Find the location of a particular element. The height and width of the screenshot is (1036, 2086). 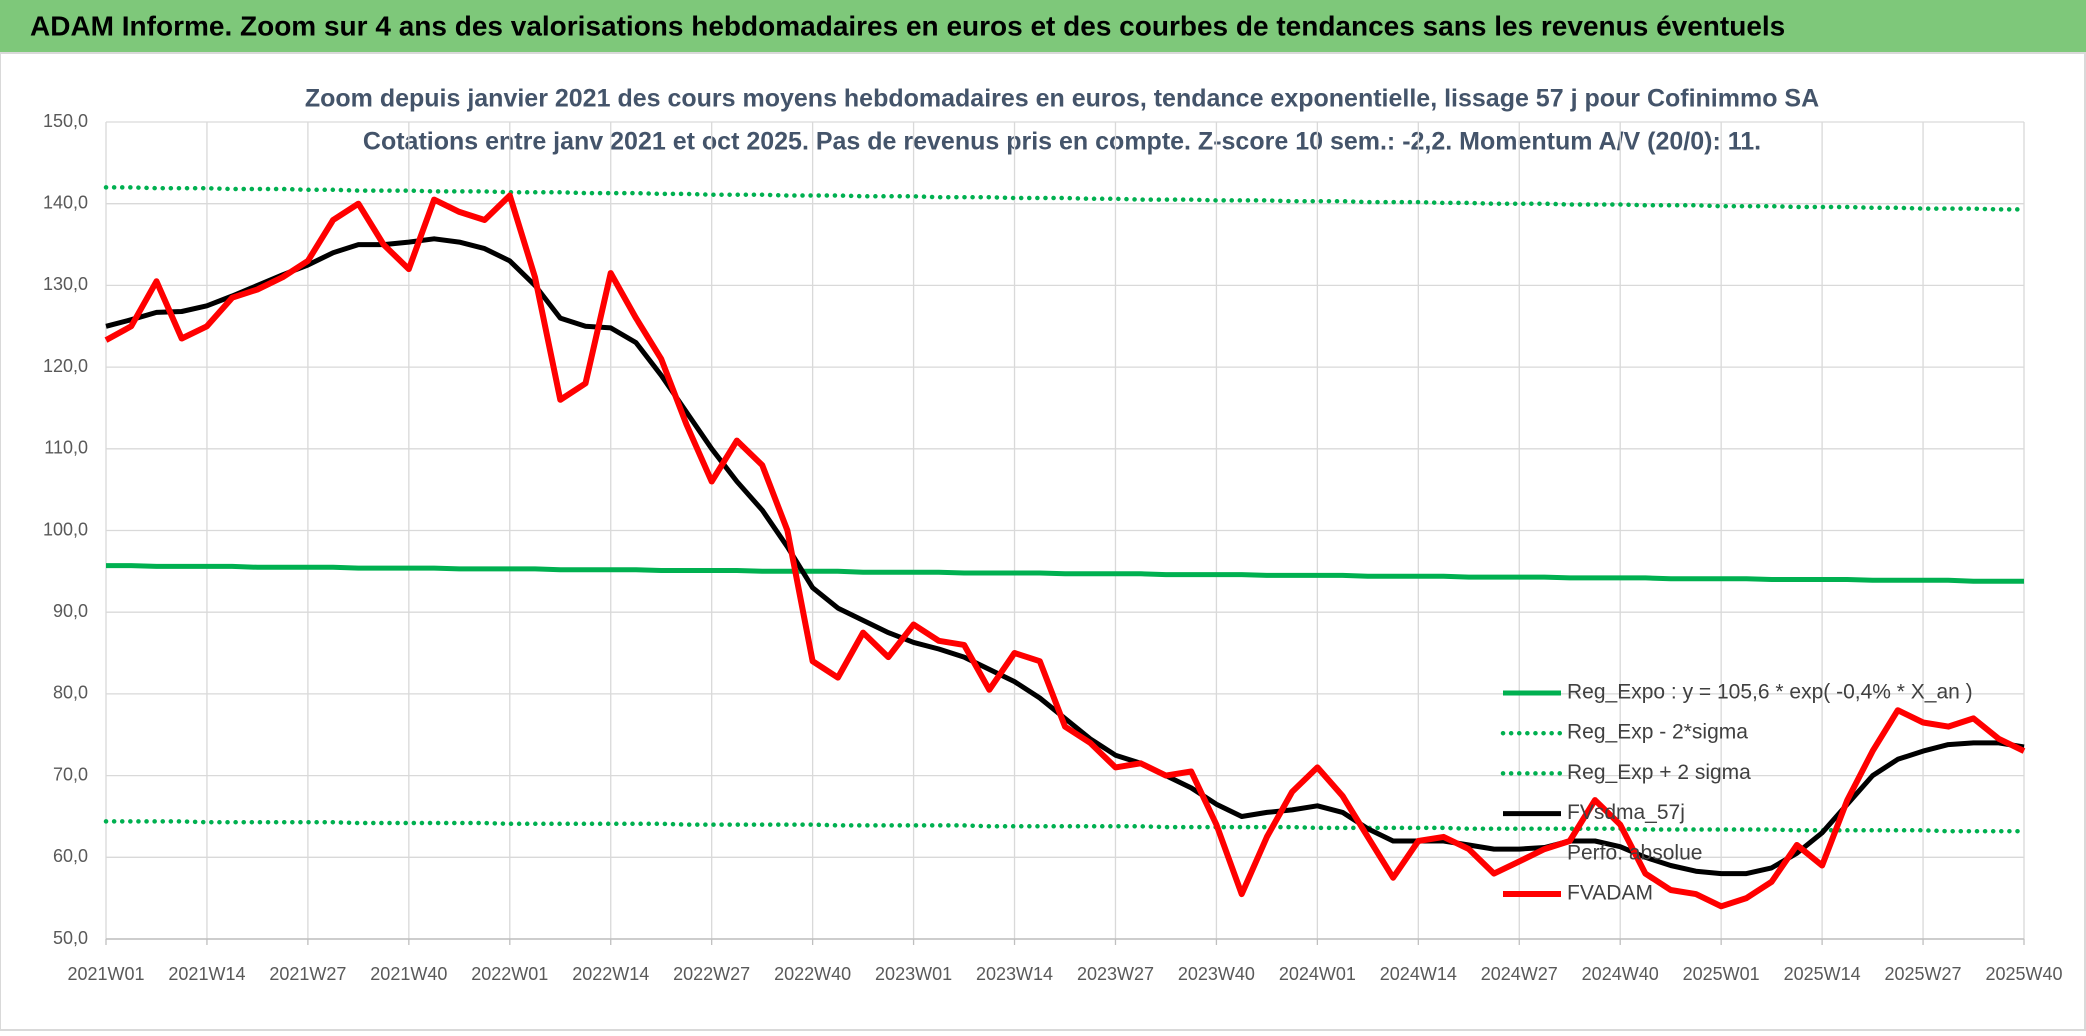

y-tick-label: 80,0 is located at coordinates (70, 693).